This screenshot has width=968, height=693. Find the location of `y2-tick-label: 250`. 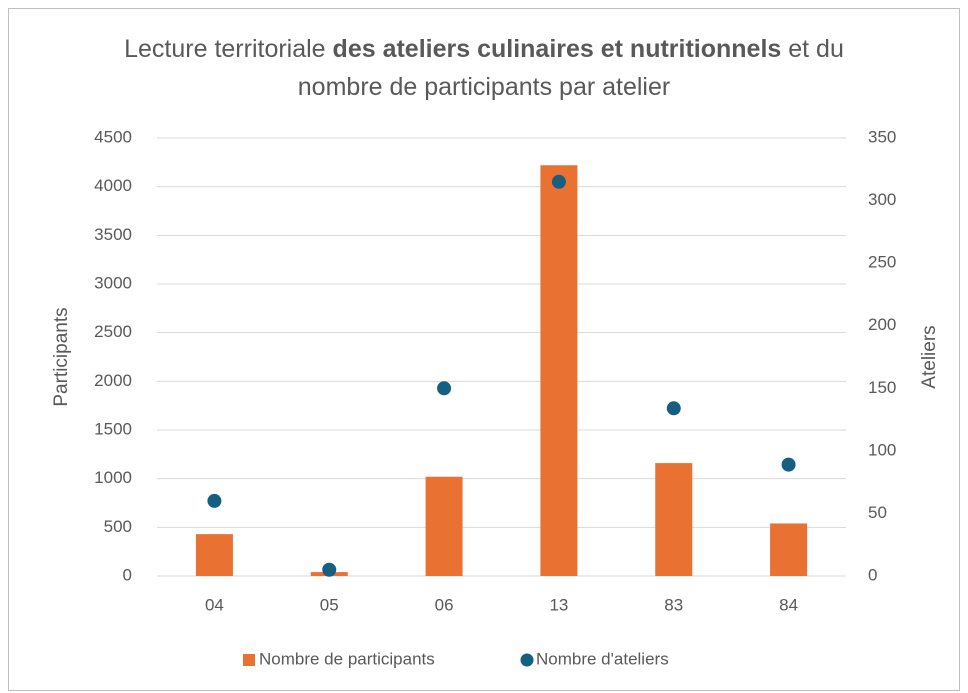

y2-tick-label: 250 is located at coordinates (882, 262).